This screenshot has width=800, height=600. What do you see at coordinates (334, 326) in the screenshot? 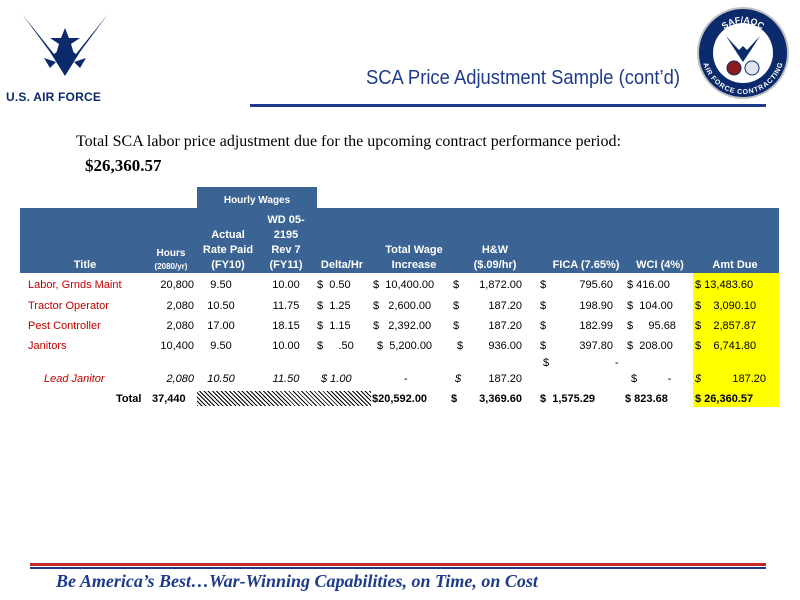
I see `row-delta: $ 1.15` at bounding box center [334, 326].